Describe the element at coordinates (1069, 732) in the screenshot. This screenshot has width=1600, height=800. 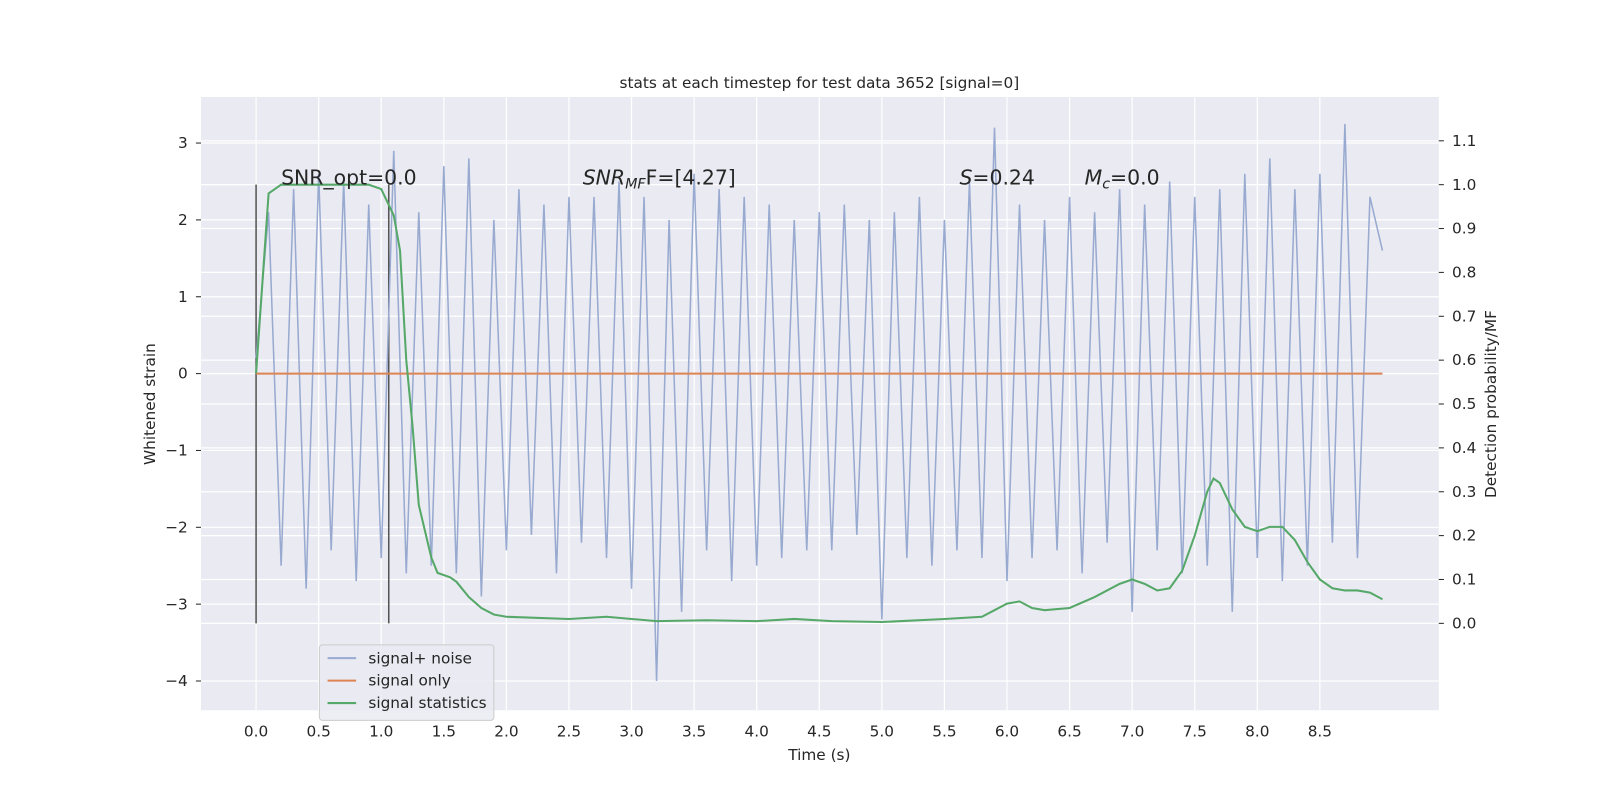
I see `x-tick-label: 6.5` at that location.